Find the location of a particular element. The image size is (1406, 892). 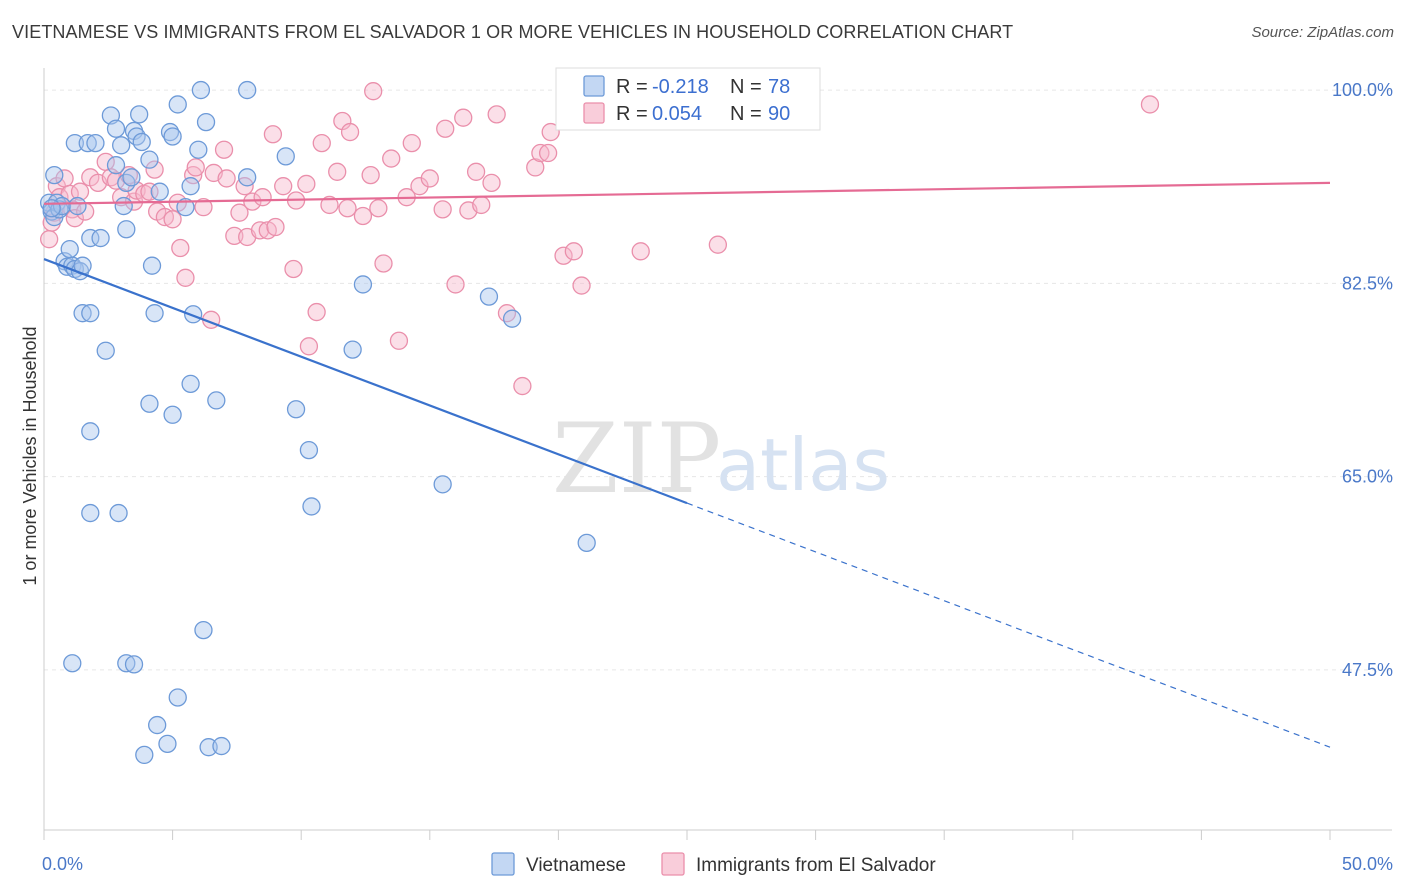

legend-swatch-el-salvador is located at coordinates (594, 113).